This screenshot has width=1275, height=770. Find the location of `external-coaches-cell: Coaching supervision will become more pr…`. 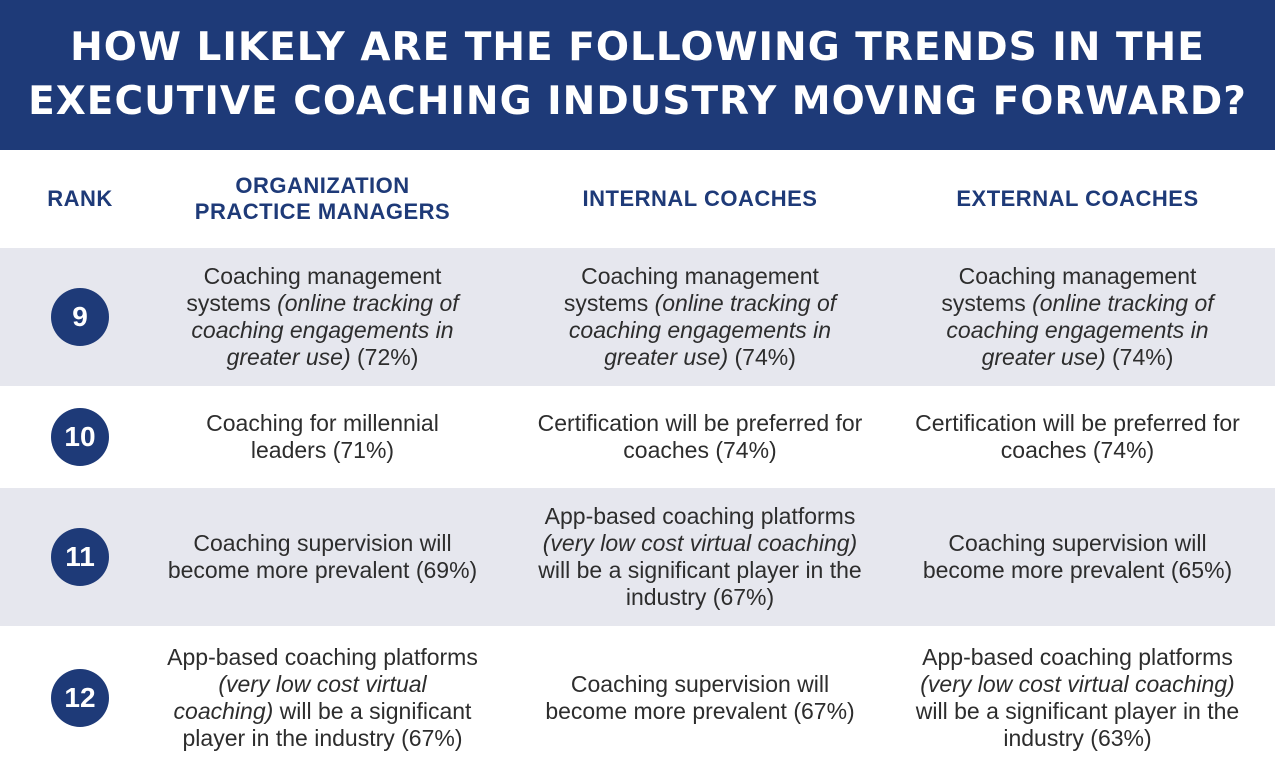

external-coaches-cell: Coaching supervision will become more pr… is located at coordinates (1077, 557).